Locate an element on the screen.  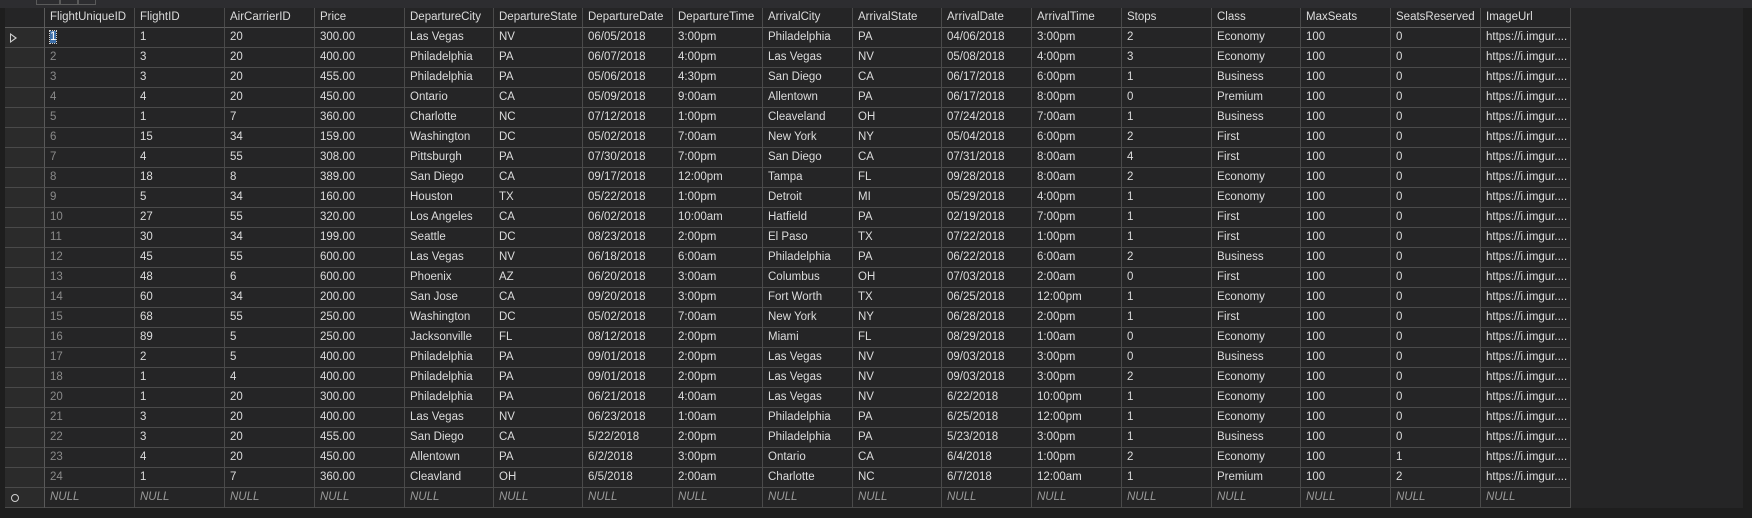
column-header: ArrivalTime is located at coordinates (1077, 18).